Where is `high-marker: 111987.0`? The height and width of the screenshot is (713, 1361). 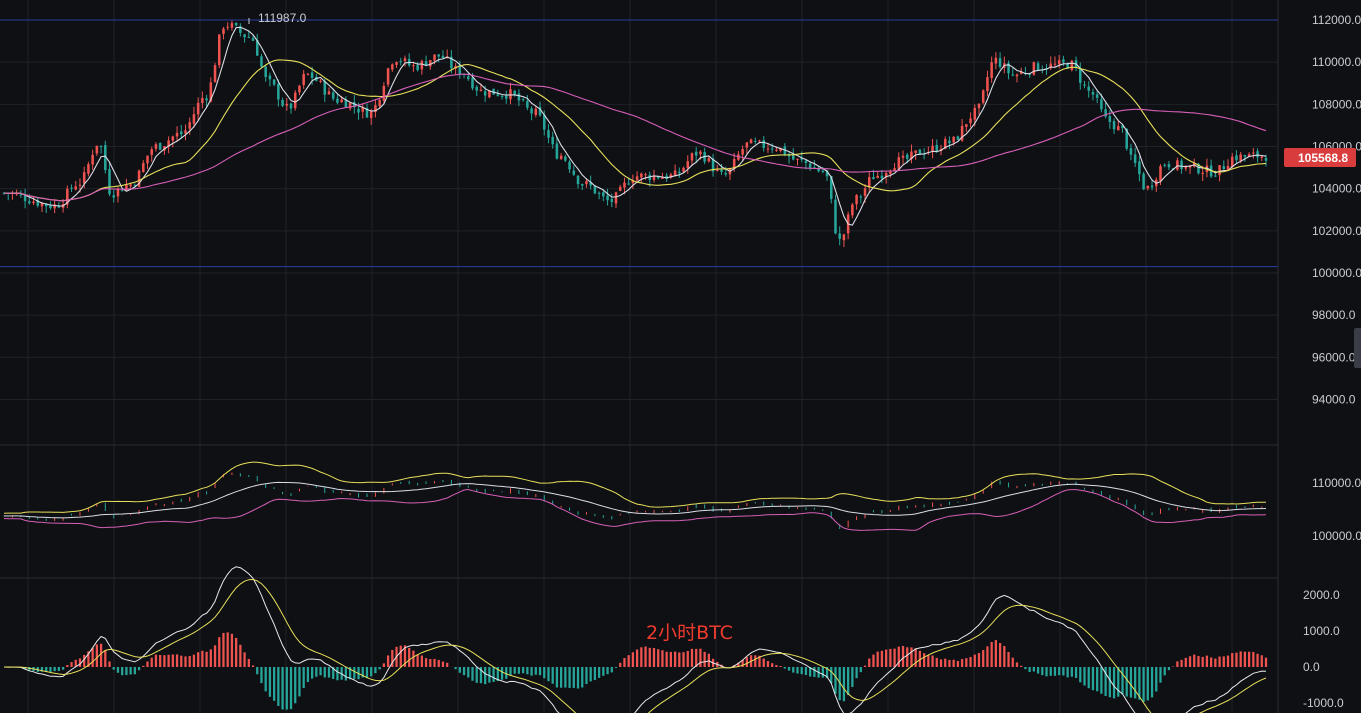 high-marker: 111987.0 is located at coordinates (282, 18).